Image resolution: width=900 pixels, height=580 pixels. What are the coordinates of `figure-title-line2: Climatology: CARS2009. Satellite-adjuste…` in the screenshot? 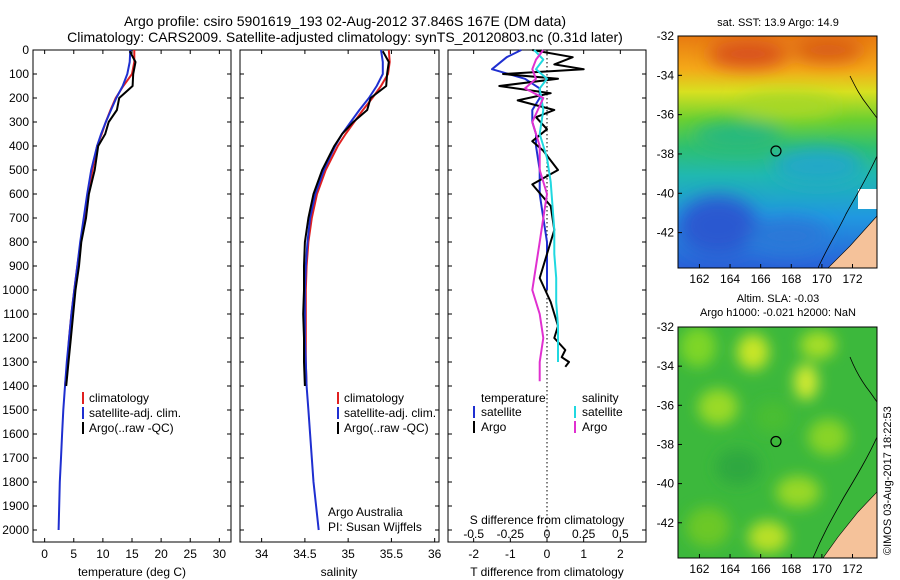 It's located at (345, 37).